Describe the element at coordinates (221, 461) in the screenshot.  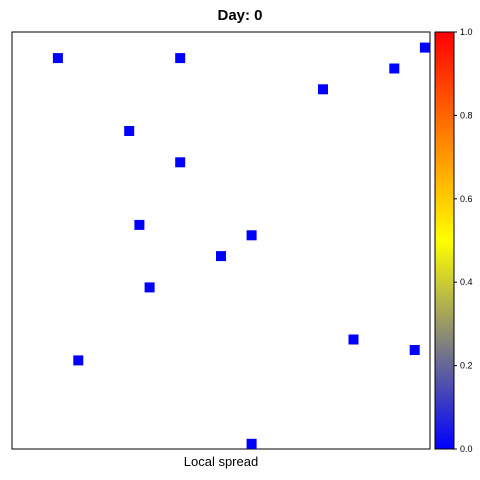
I see `x-axis-label: Local spread` at that location.